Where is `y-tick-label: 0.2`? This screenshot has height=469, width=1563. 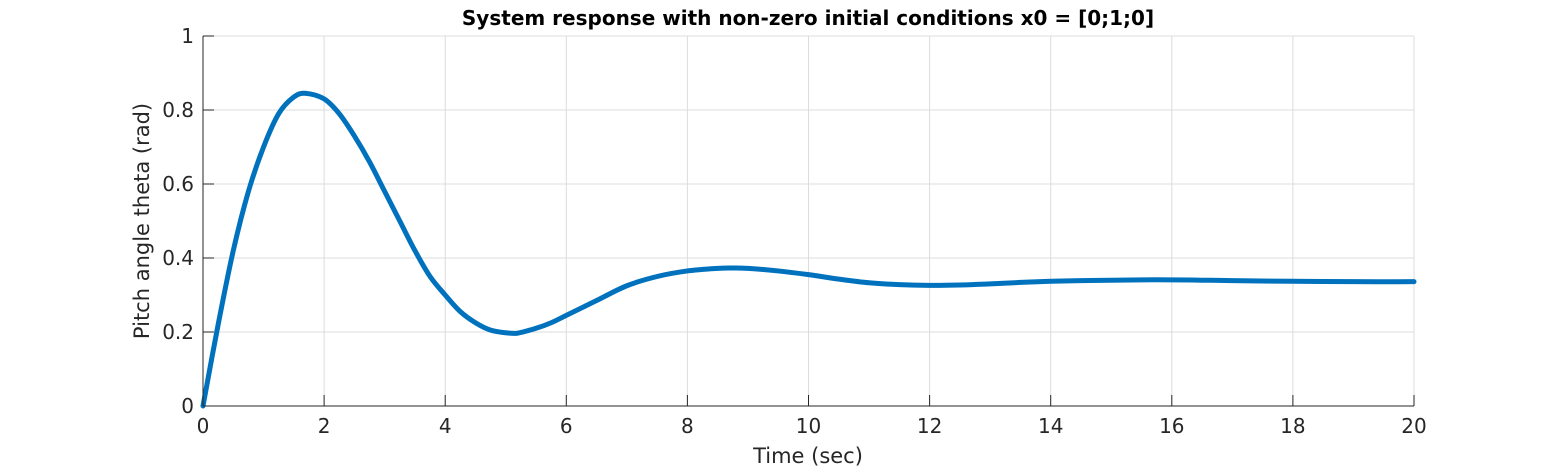 y-tick-label: 0.2 is located at coordinates (178, 332).